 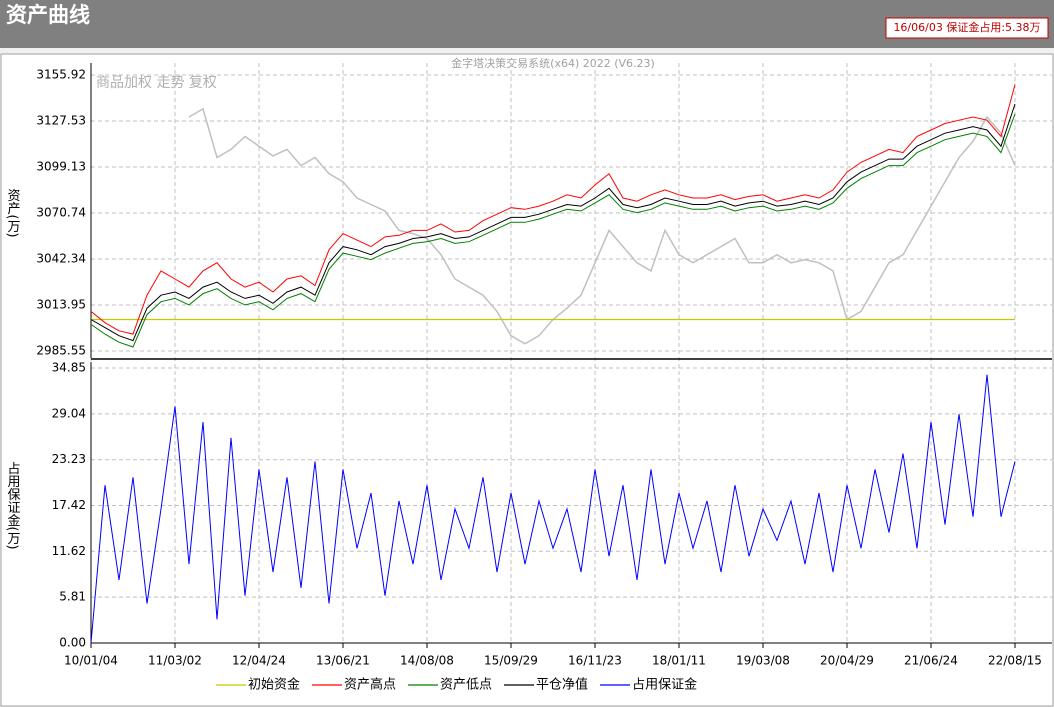 I want to click on x-tick-label: 16/11/23, so click(x=595, y=661).